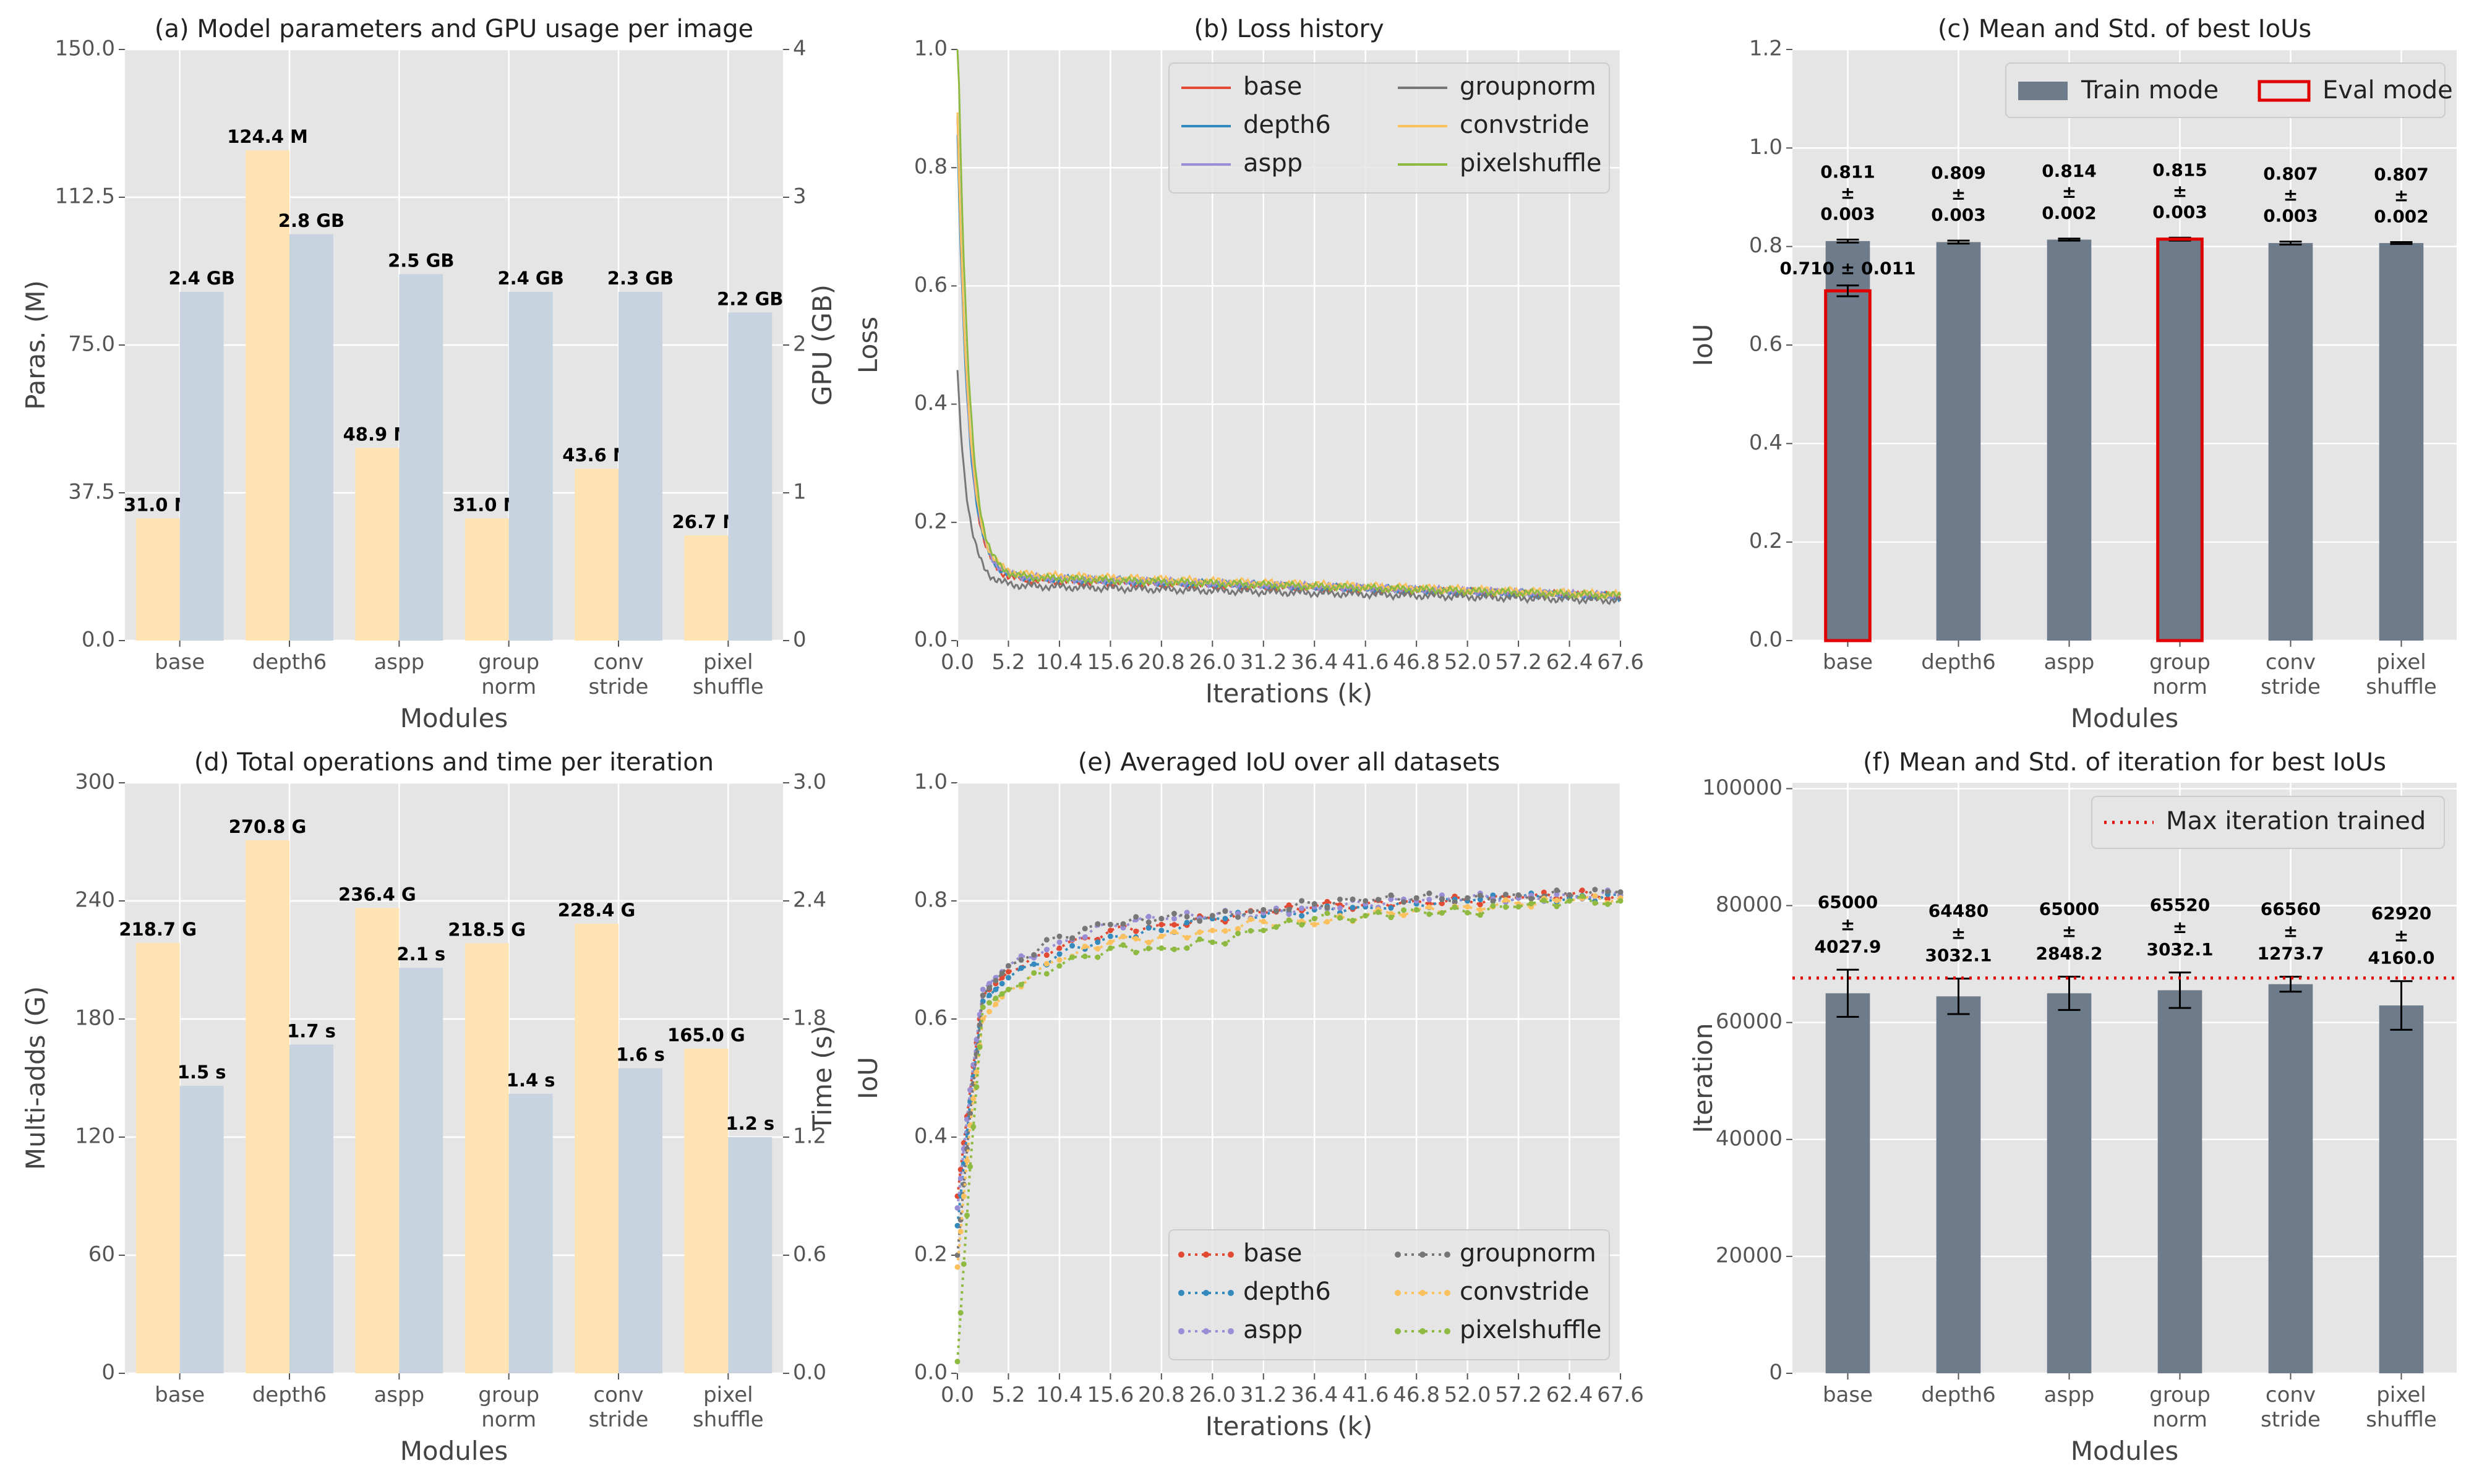  I want to click on iteration-value-label: ±, so click(1848, 924).